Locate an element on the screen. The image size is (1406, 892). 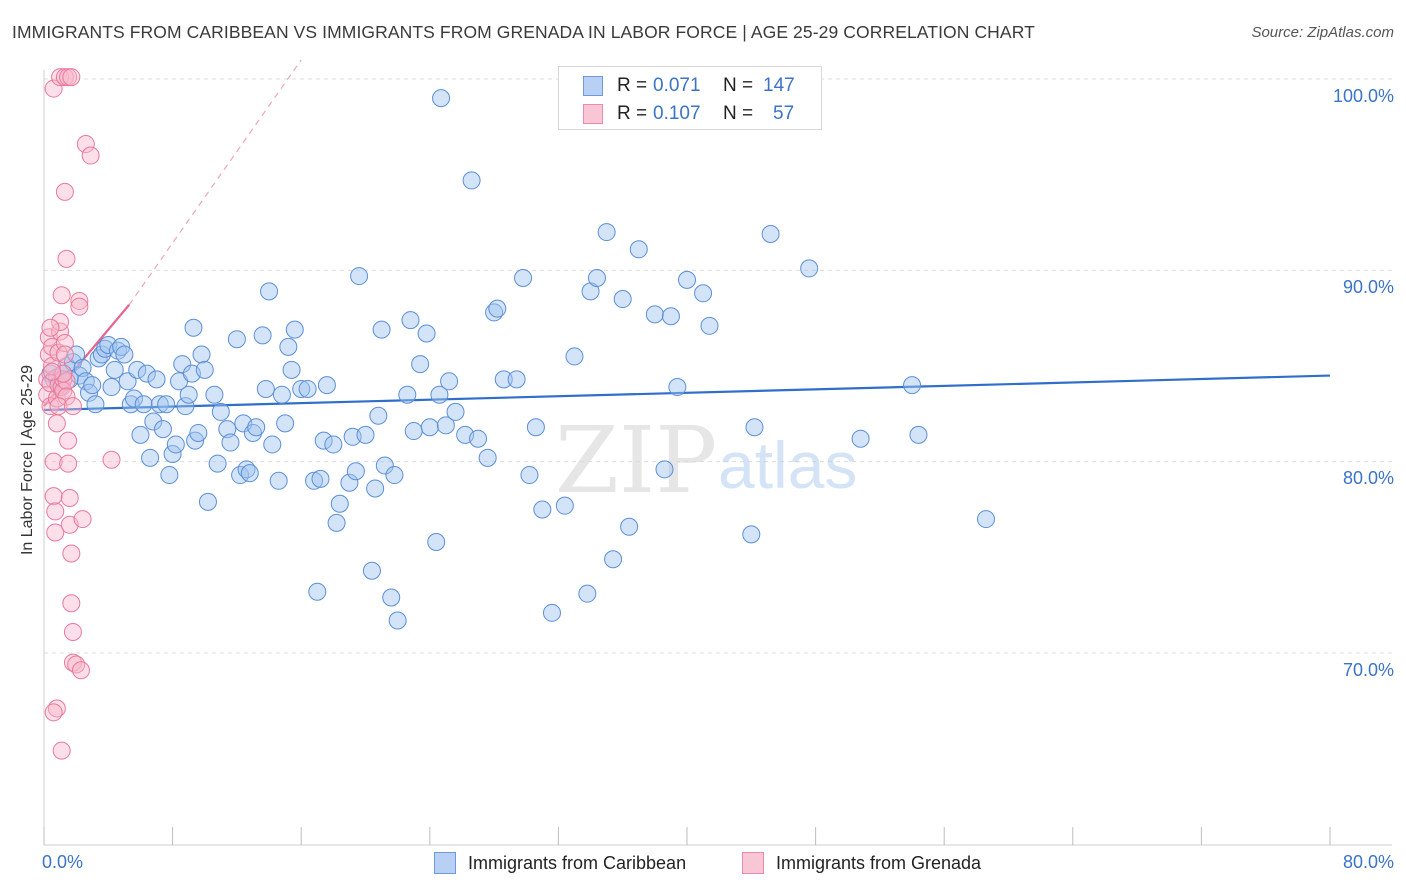
legend-n-label: N = is located at coordinates (738, 113).